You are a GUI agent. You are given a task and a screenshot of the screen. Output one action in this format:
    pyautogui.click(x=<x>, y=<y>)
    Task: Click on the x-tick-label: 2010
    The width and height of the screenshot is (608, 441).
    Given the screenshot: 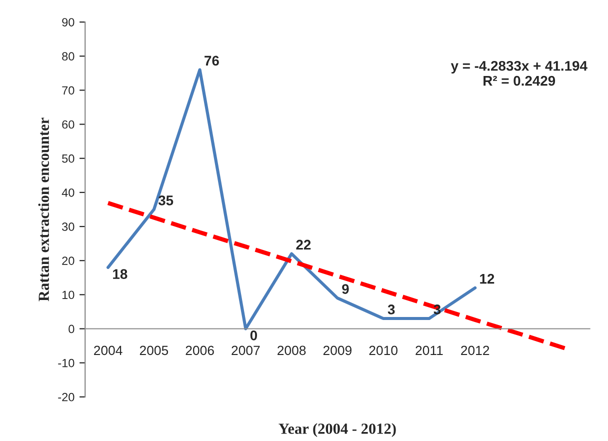 What is the action you would take?
    pyautogui.click(x=383, y=351)
    